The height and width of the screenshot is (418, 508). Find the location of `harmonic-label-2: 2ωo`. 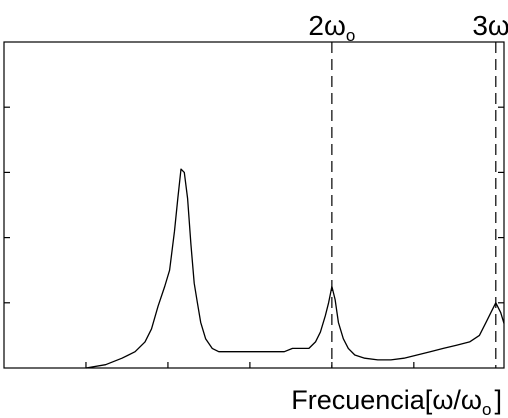

harmonic-label-2: 2ωo is located at coordinates (331, 27).